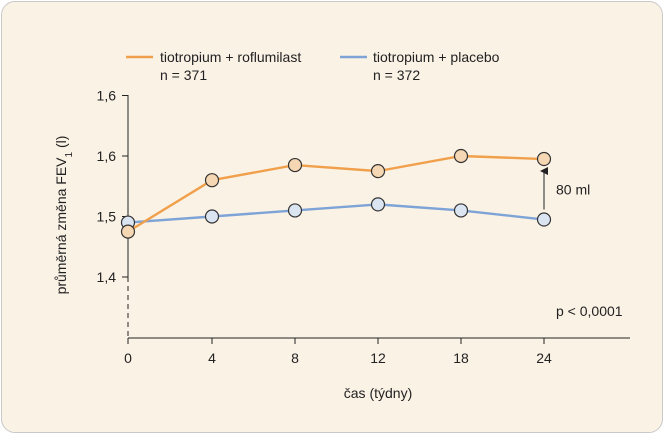 The height and width of the screenshot is (436, 668). I want to click on y-axis-label-sub: 1, so click(69, 154).